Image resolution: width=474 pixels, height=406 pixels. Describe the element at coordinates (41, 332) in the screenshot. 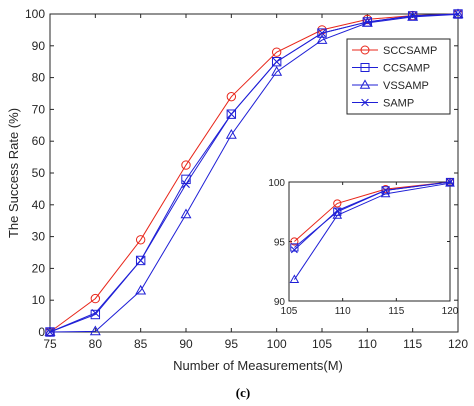

I see `y-tick-label: 0` at that location.